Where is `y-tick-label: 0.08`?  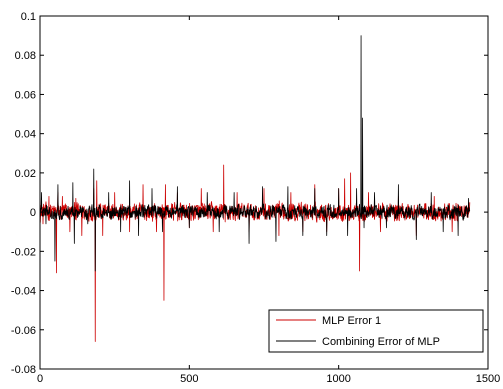
y-tick-label: 0.08 is located at coordinates (25, 56).